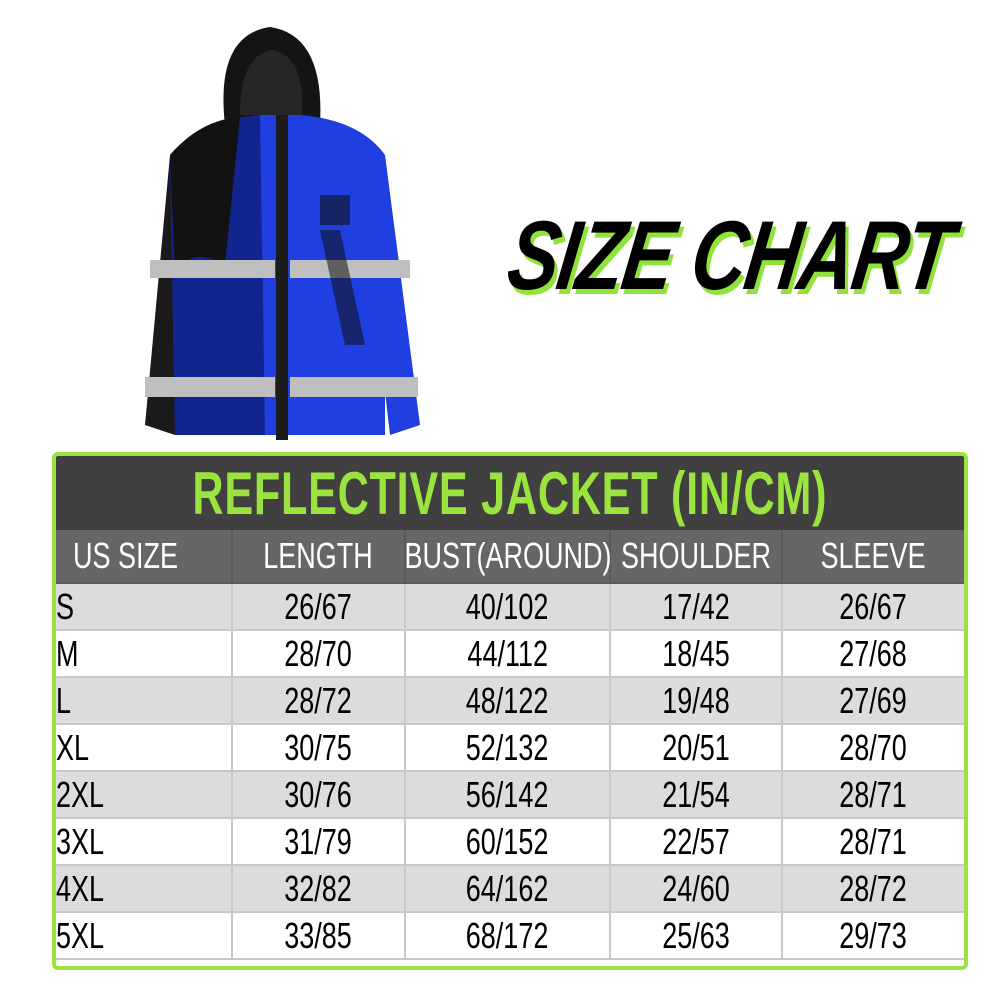  I want to click on table-cell-text: 21/54, so click(696, 794).